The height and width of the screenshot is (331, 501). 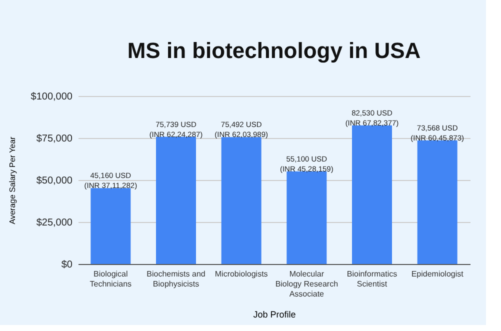 I want to click on y-tick-label: $50,000, so click(x=54, y=181).